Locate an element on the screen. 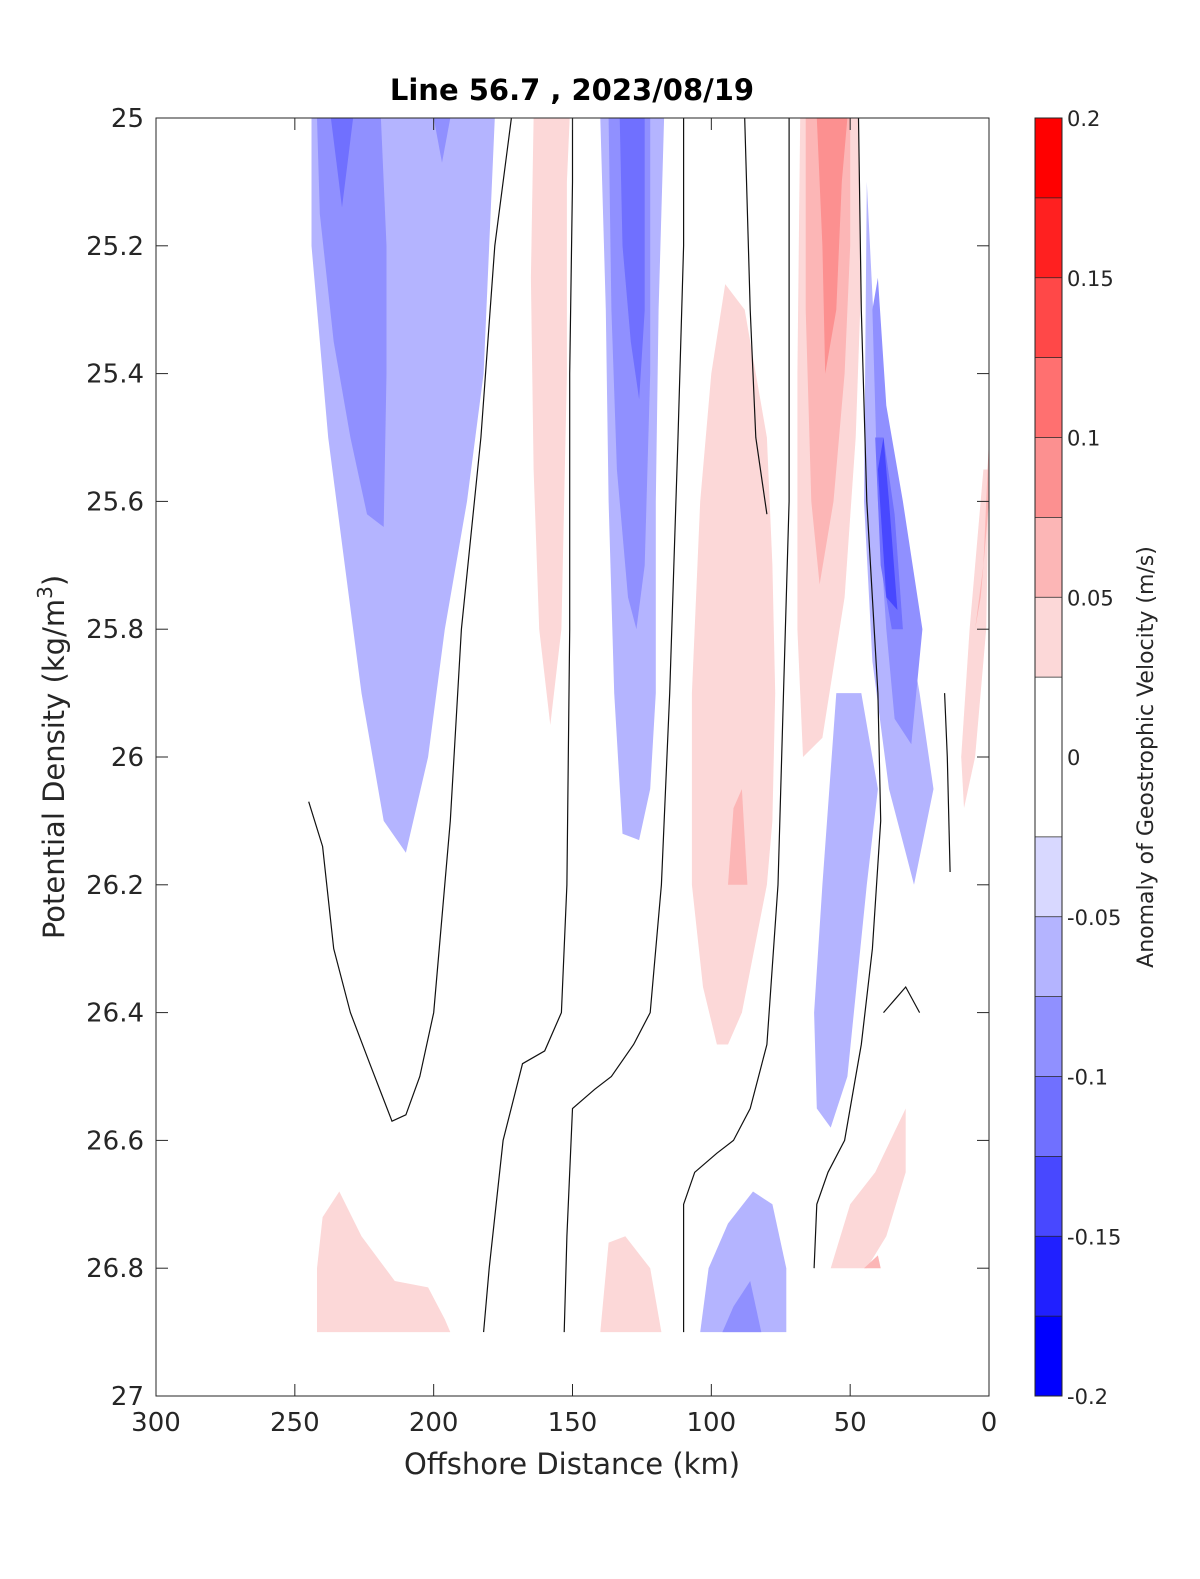 The image size is (1200, 1579). colorbar-label: Anomaly of Geostrophic Velocity (m/s) is located at coordinates (1146, 757).